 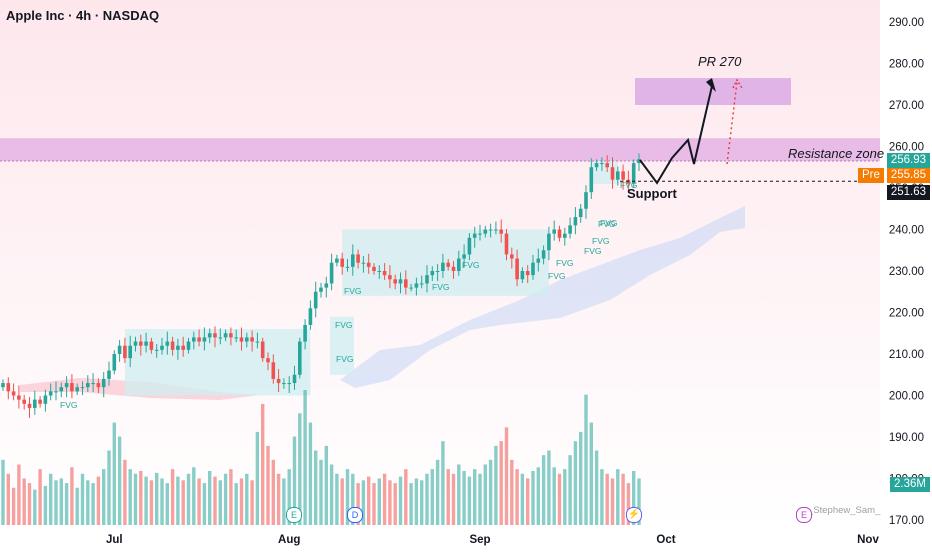 I want to click on lightning-icon: ⚡, so click(x=634, y=515).